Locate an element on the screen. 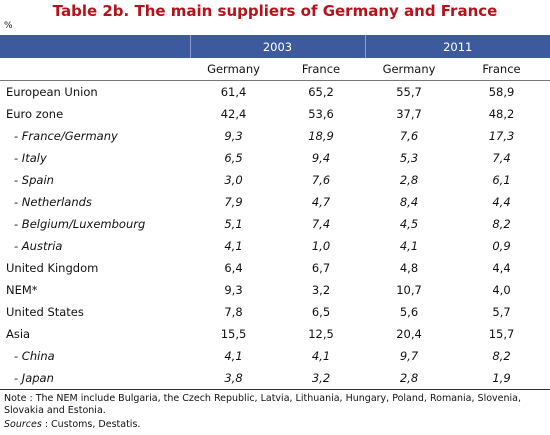  table-header: 2003 2011 Germany France Germany France is located at coordinates (275, 58).